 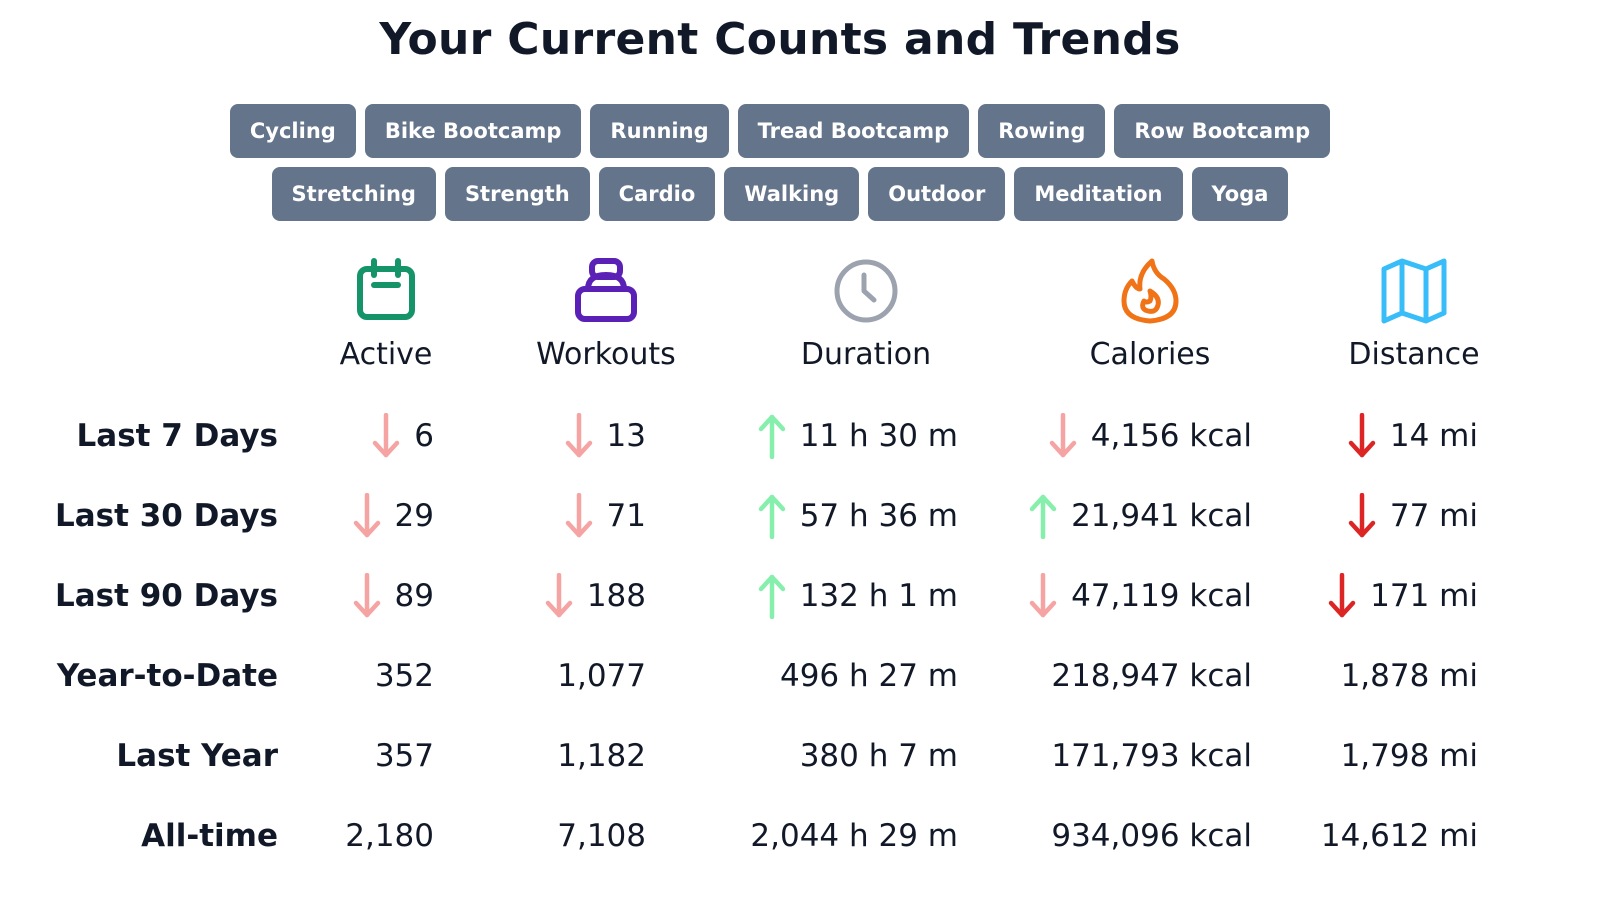 I want to click on stat-value: 21,941 kcal, so click(x=1161, y=516).